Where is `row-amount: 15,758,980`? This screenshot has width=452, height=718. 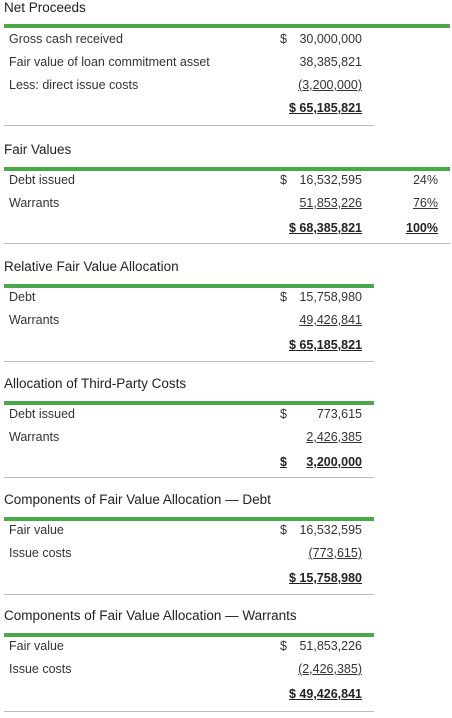
row-amount: 15,758,980 is located at coordinates (330, 297).